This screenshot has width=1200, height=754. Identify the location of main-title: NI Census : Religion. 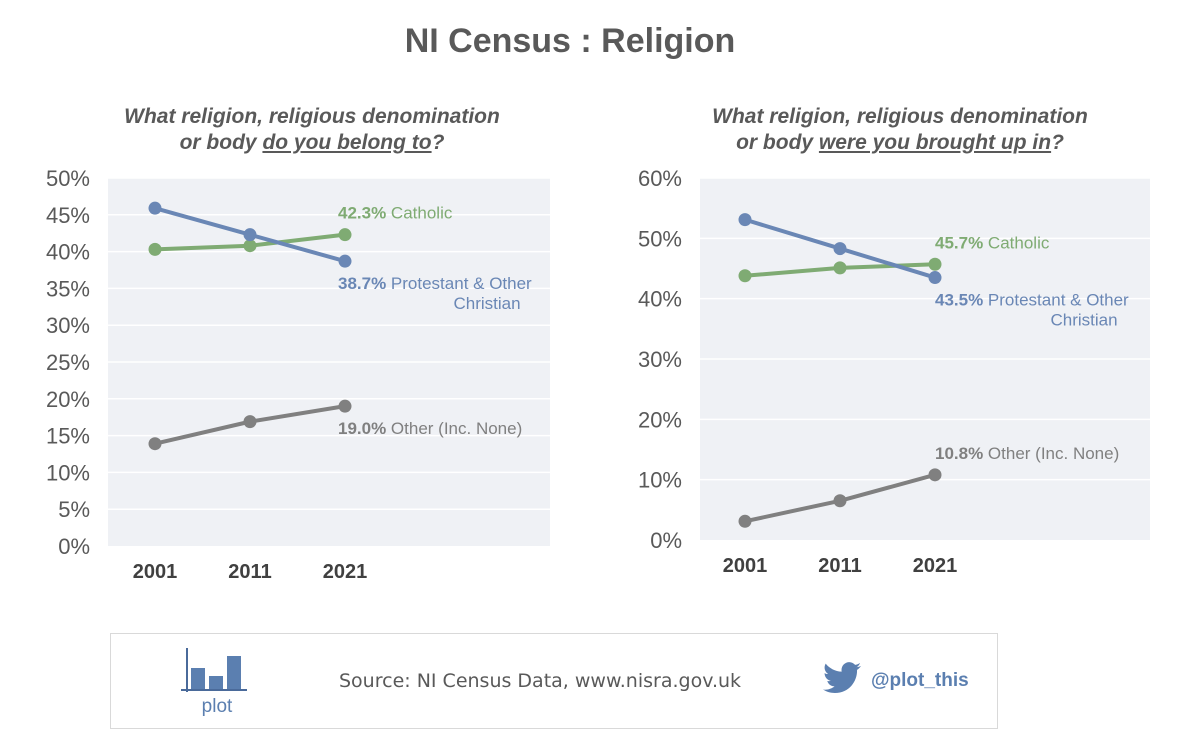
(570, 41).